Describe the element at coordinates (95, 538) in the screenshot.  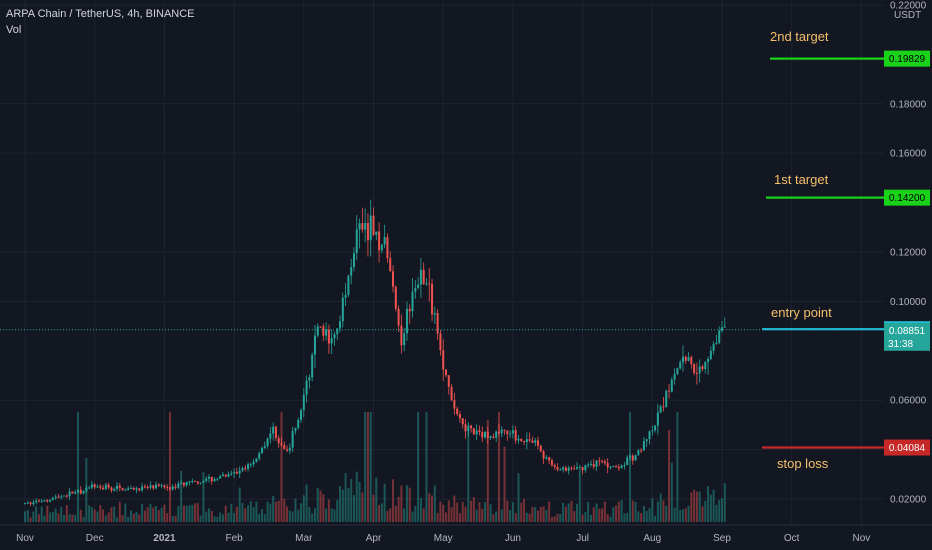
I see `time-tick-label: Dec` at that location.